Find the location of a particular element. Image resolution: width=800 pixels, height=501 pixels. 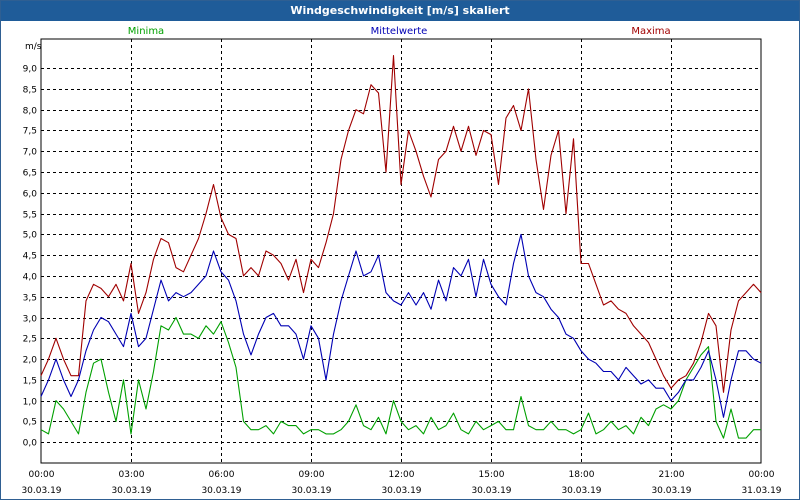

y-tick-label: 2,0 is located at coordinates (30, 361).